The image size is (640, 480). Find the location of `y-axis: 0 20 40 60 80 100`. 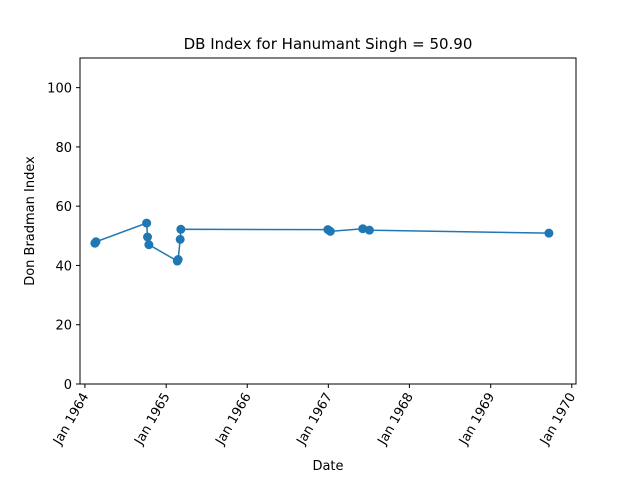

y-axis: 0 20 40 60 80 100 is located at coordinates (63, 237).